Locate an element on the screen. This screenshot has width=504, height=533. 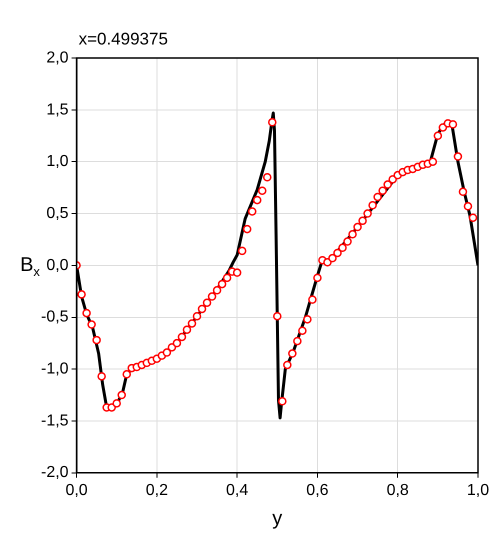
y-tick-label: -1,0 is located at coordinates (54, 369).